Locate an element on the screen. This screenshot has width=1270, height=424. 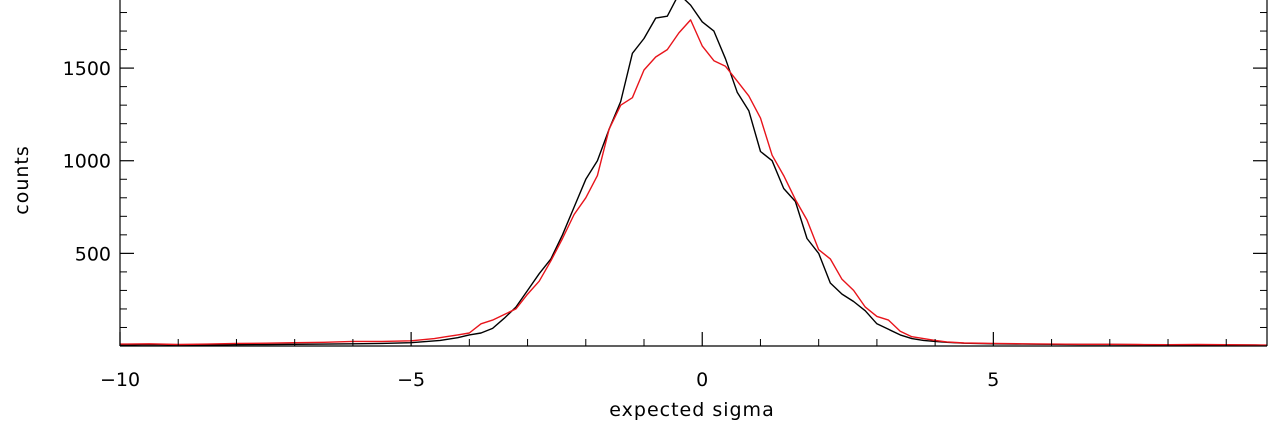
y-tick-label: 1500 is located at coordinates (87, 69).